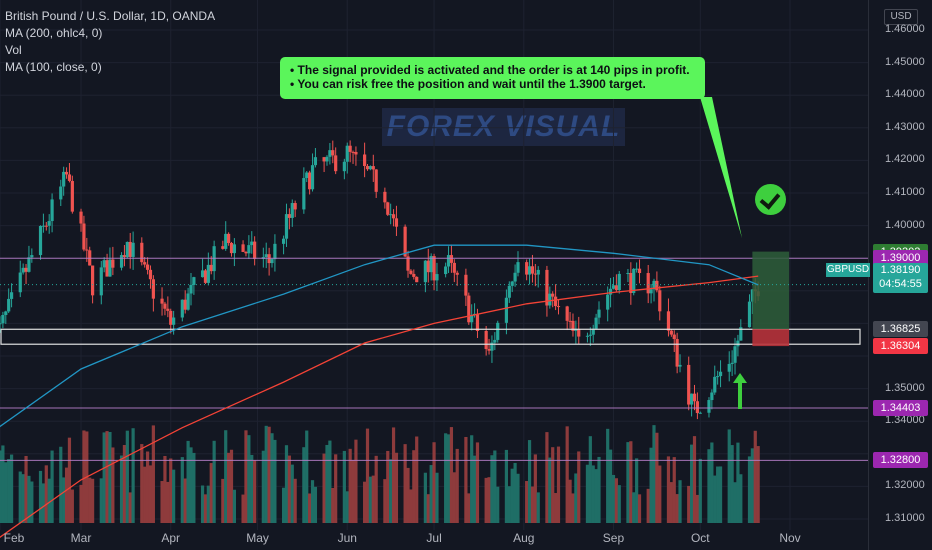  I want to click on support-zone, so click(430, 336).